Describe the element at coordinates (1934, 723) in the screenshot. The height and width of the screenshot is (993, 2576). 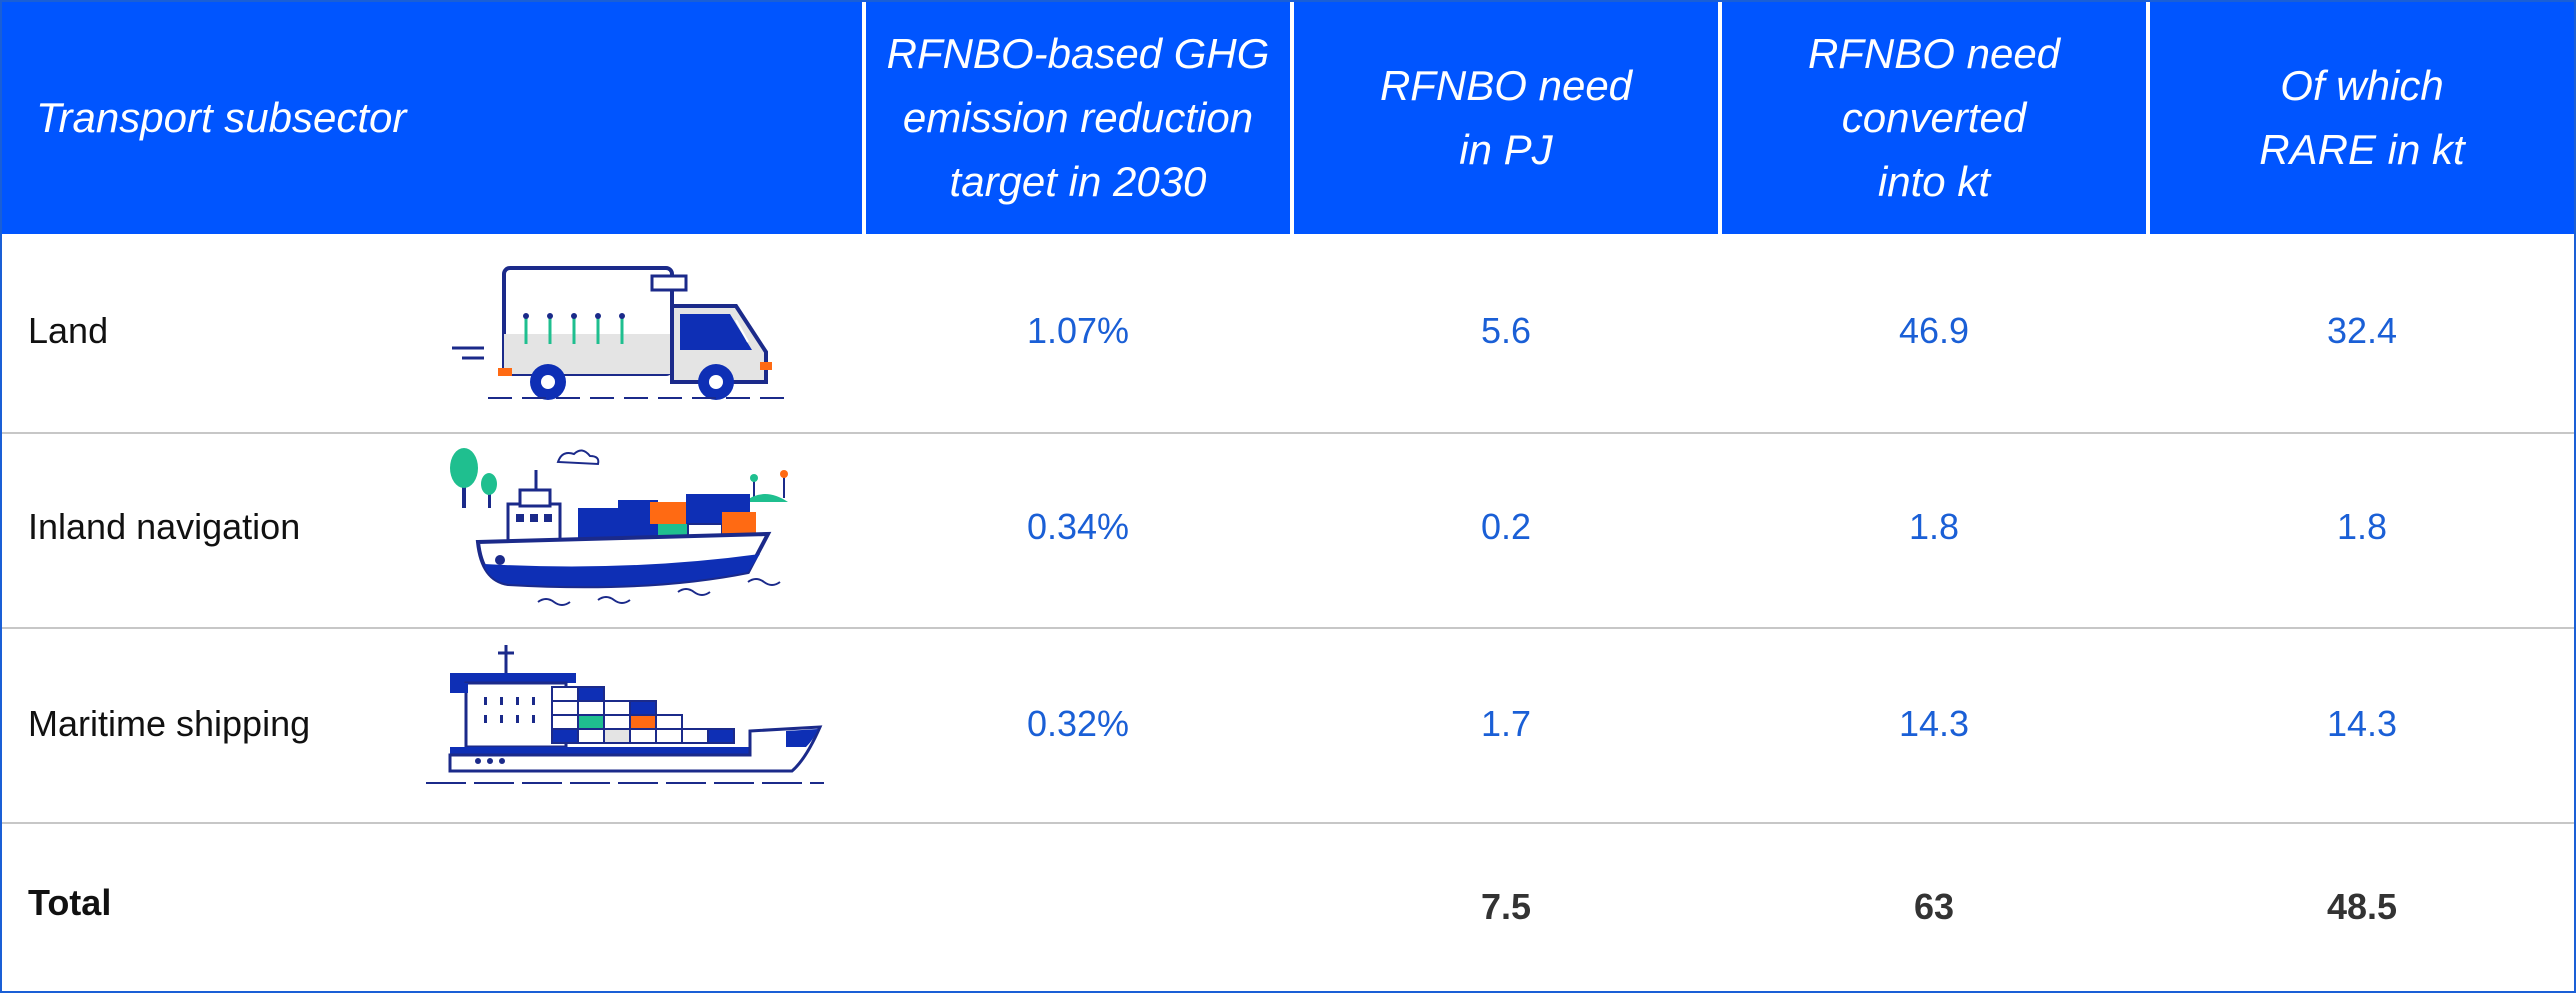
I see `cell-need-kt: 14.3` at that location.